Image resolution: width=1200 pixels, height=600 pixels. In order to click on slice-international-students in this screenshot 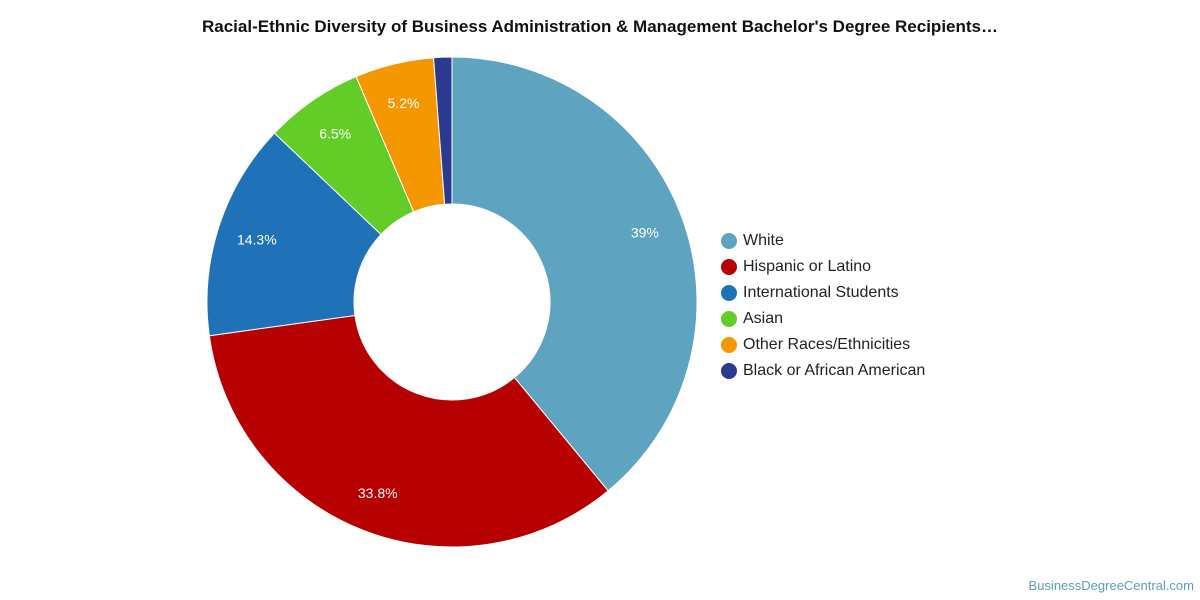, I will do `click(294, 234)`.